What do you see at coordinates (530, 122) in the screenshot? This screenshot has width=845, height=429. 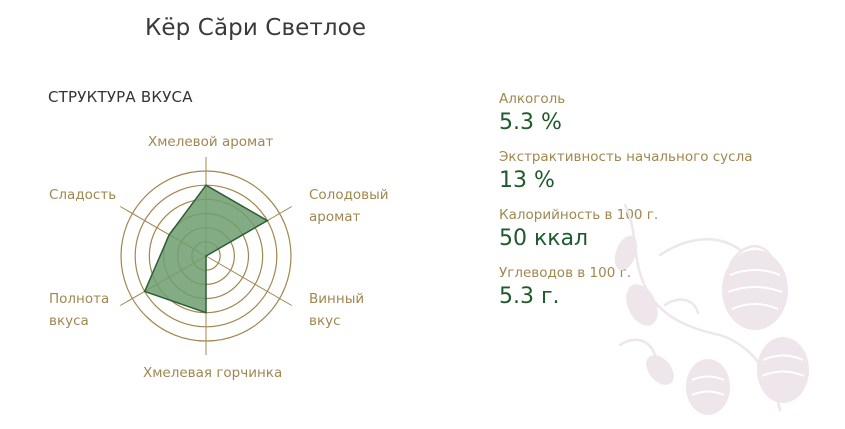 I see `stat-alcohol-value: 5.3 %` at bounding box center [530, 122].